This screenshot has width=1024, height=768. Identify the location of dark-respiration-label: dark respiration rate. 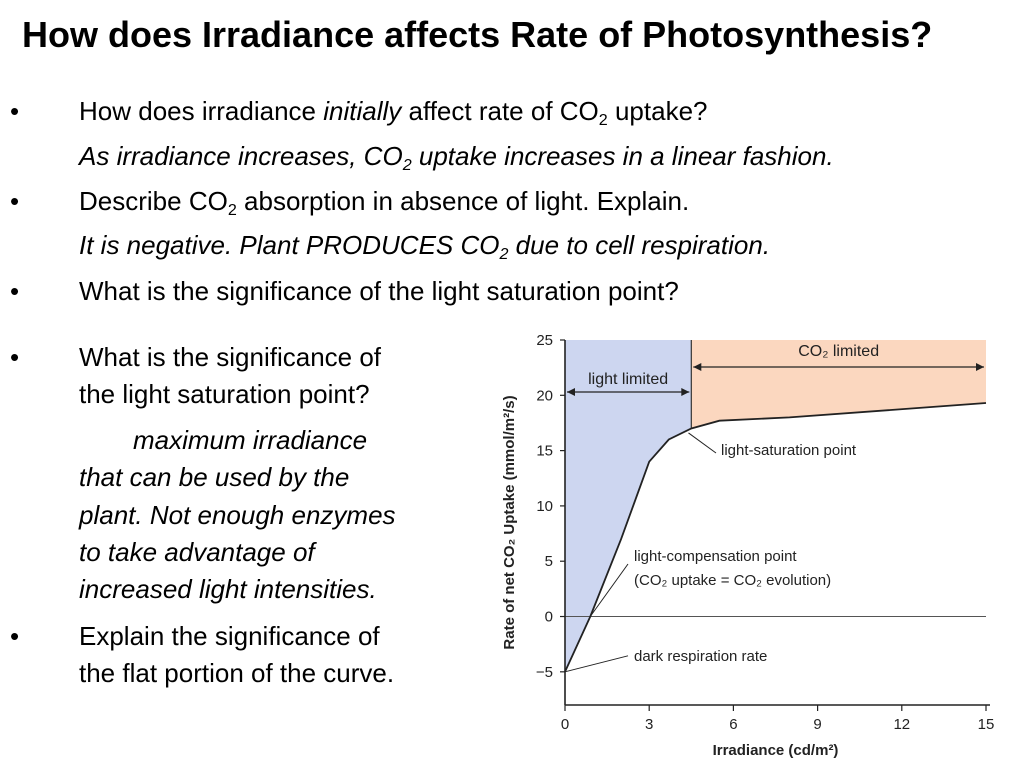
(700, 656).